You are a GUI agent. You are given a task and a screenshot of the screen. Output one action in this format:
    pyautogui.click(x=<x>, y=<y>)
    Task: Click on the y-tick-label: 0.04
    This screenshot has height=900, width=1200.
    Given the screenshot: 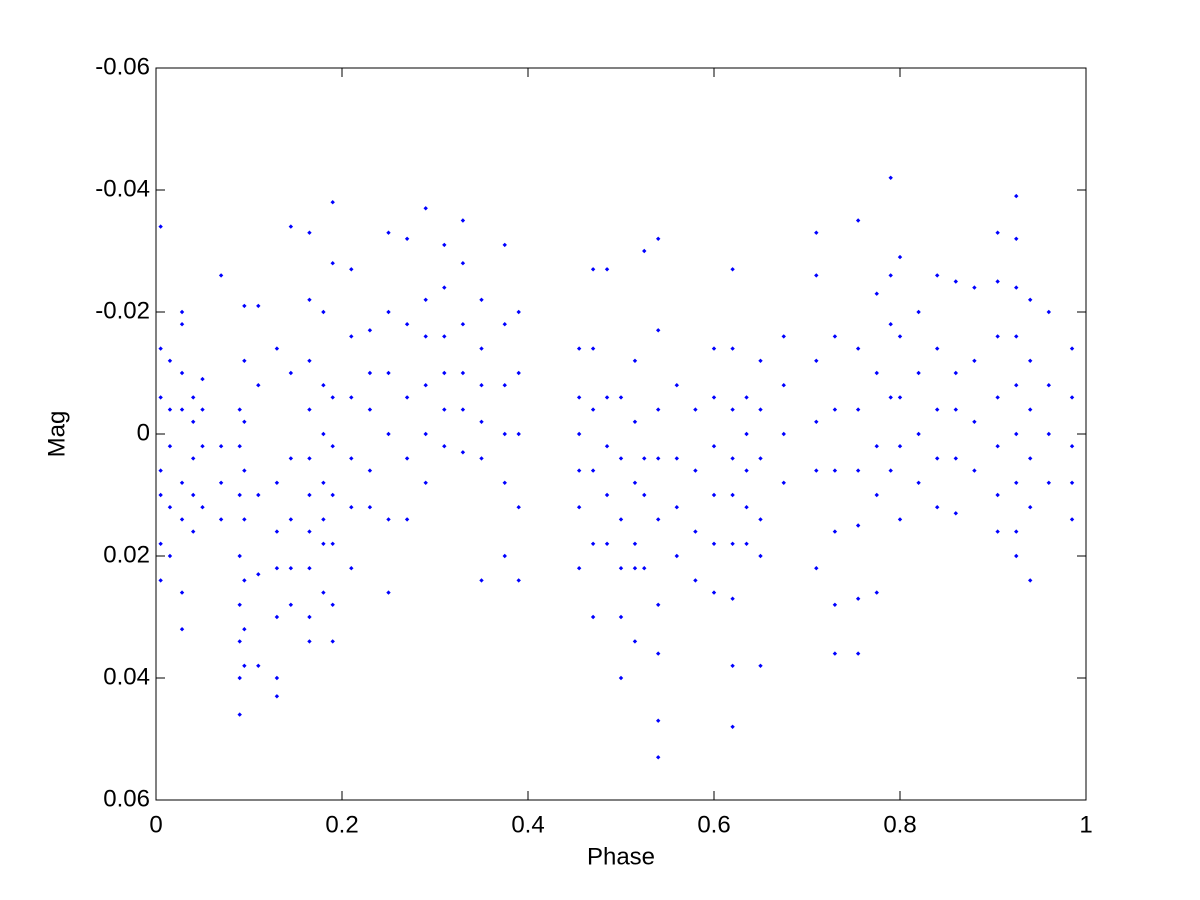 What is the action you would take?
    pyautogui.click(x=126, y=676)
    